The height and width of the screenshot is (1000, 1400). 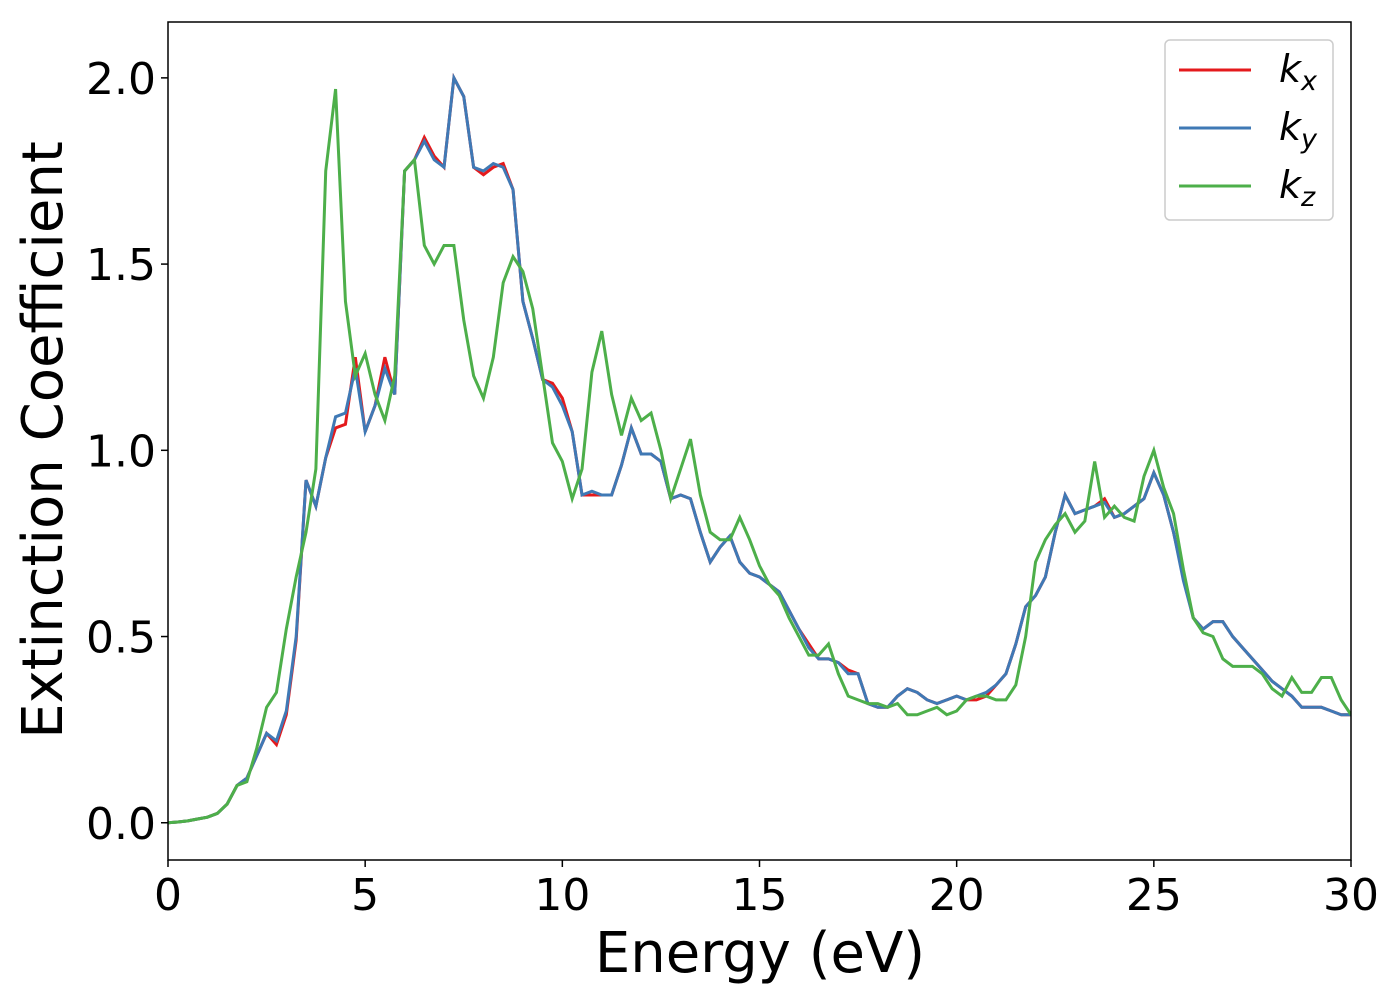 What do you see at coordinates (168, 895) in the screenshot?
I see `x-tick-label: 0` at bounding box center [168, 895].